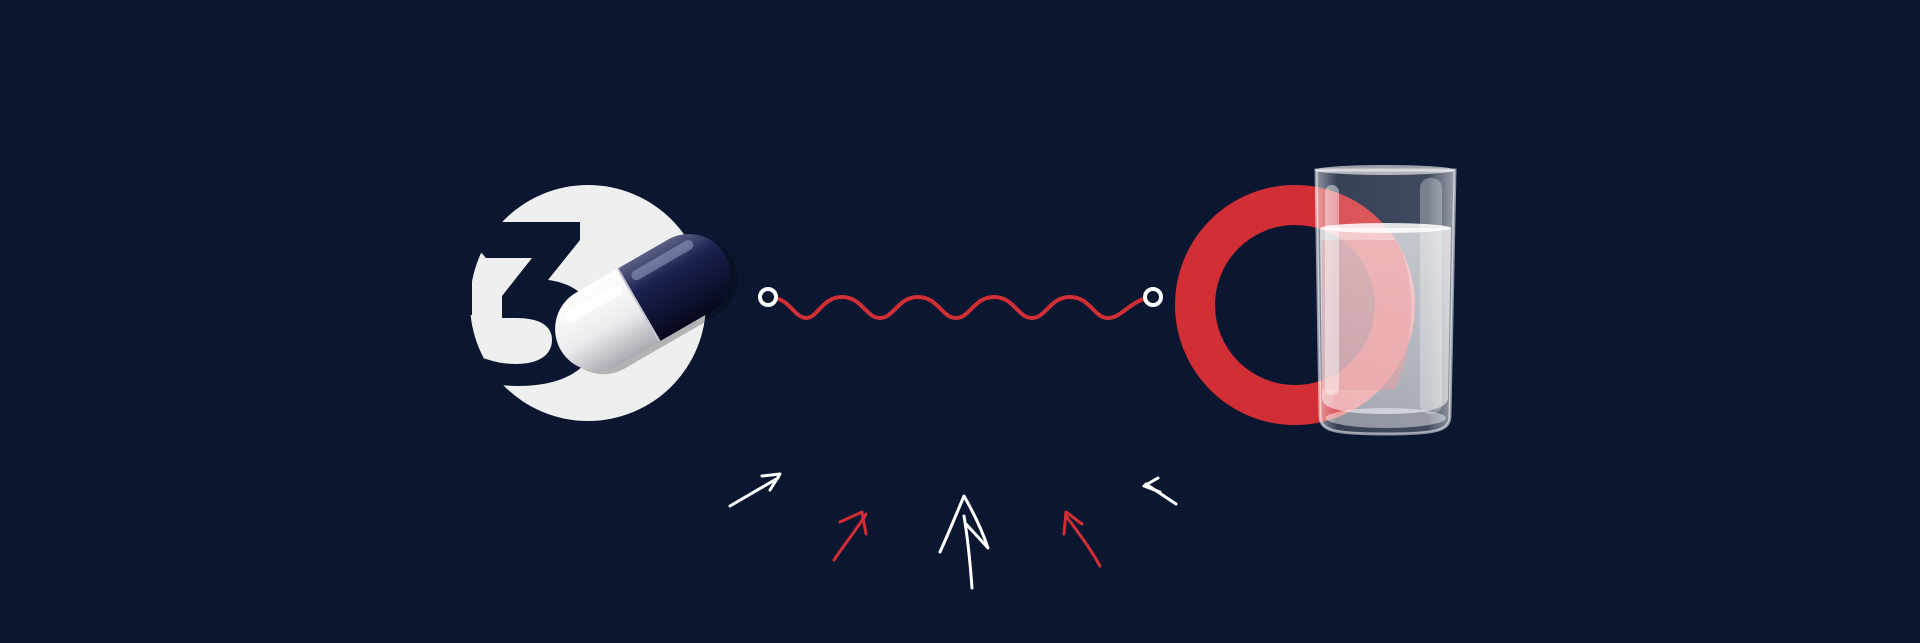 Image resolution: width=1920 pixels, height=643 pixels. What do you see at coordinates (646, 304) in the screenshot?
I see `capsule-icon` at bounding box center [646, 304].